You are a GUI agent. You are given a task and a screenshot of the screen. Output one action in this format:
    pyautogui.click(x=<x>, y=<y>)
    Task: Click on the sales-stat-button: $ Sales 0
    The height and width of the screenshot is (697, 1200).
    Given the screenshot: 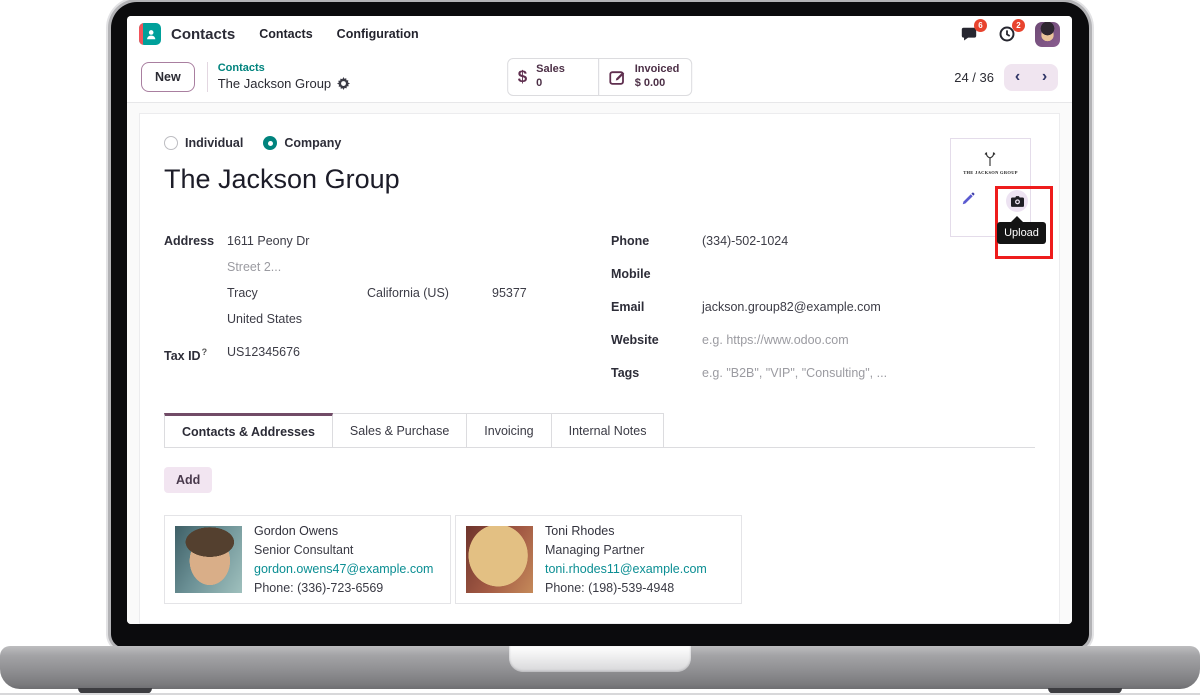 What is the action you would take?
    pyautogui.click(x=552, y=77)
    